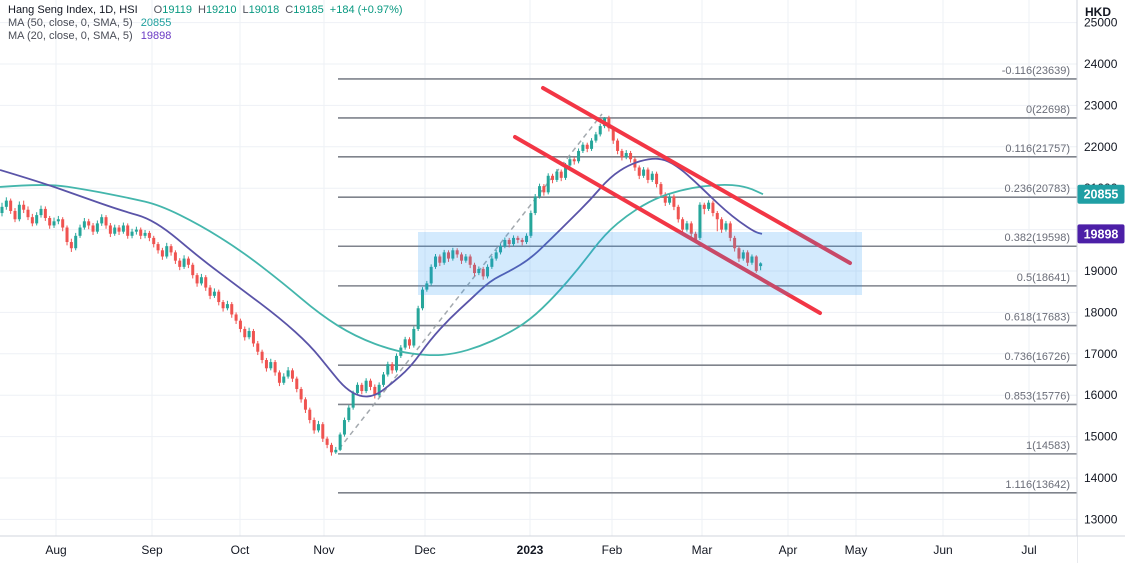  What do you see at coordinates (1101, 195) in the screenshot?
I see `price-badge-value: 20855` at bounding box center [1101, 195].